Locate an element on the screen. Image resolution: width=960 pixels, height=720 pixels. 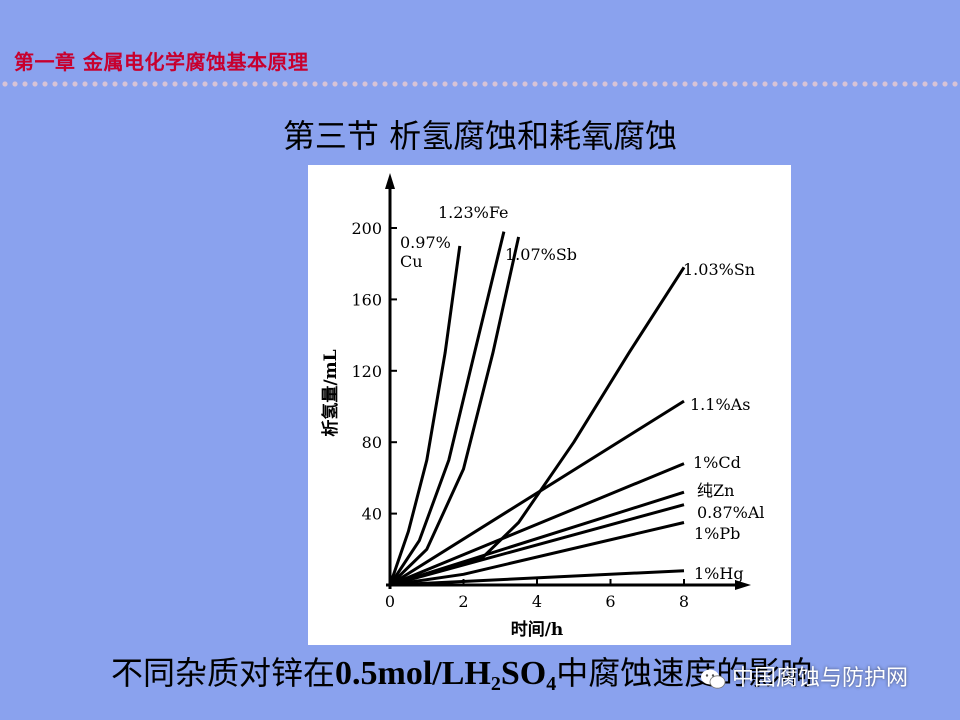
x-tick-label: 4 is located at coordinates (537, 601).